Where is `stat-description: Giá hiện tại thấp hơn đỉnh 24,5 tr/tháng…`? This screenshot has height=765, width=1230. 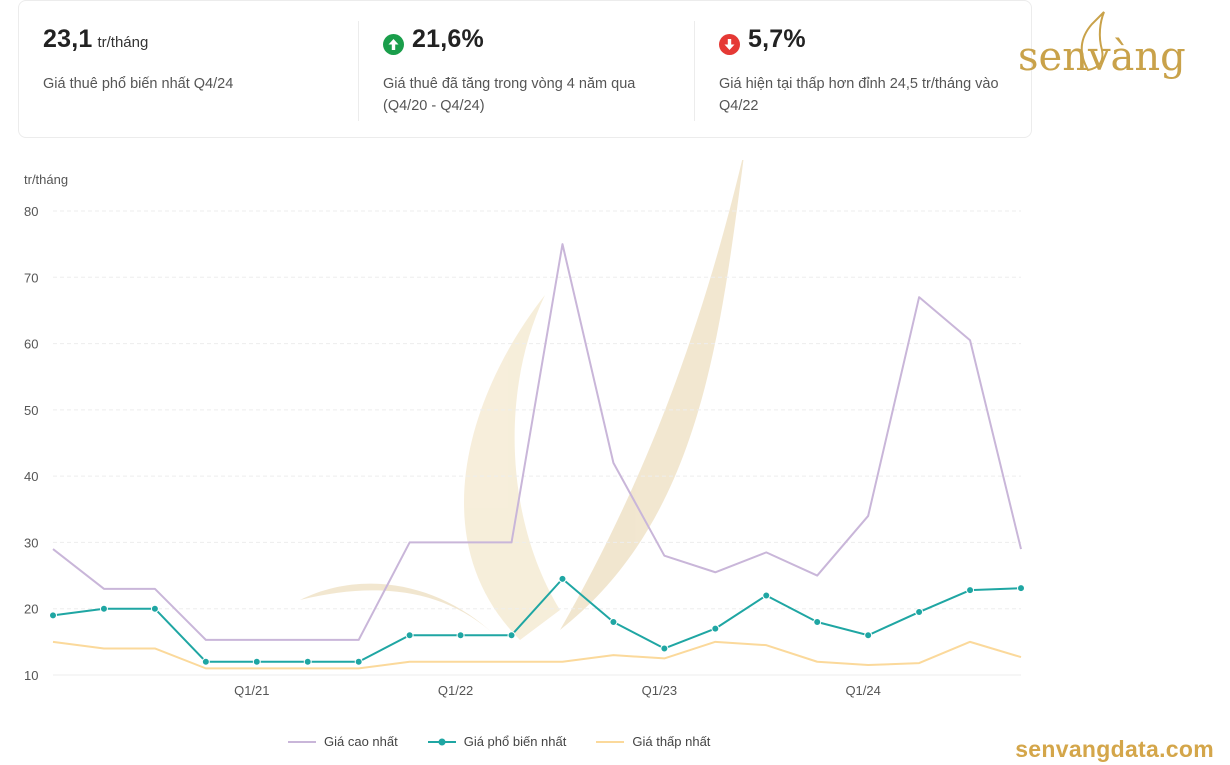 stat-description: Giá hiện tại thấp hơn đỉnh 24,5 tr/tháng… is located at coordinates (859, 95).